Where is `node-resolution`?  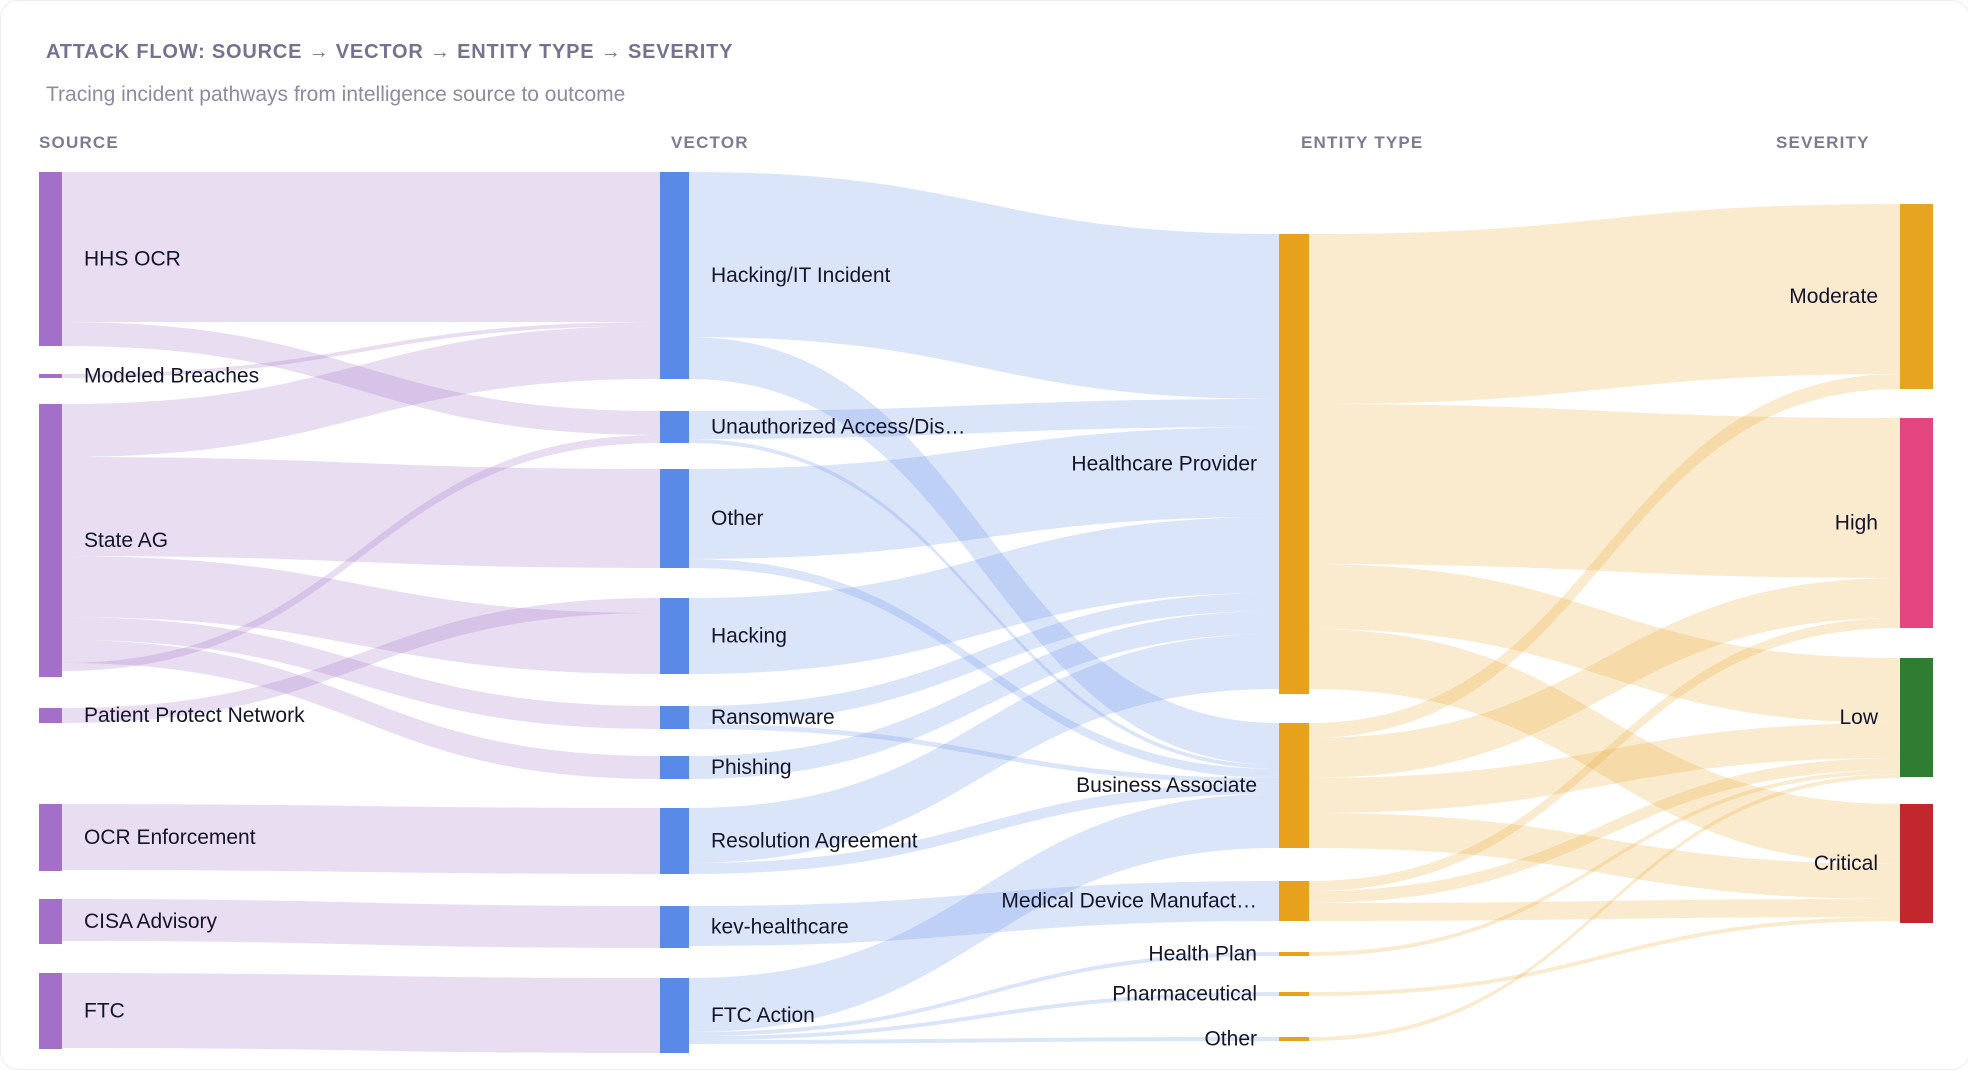 node-resolution is located at coordinates (674, 841).